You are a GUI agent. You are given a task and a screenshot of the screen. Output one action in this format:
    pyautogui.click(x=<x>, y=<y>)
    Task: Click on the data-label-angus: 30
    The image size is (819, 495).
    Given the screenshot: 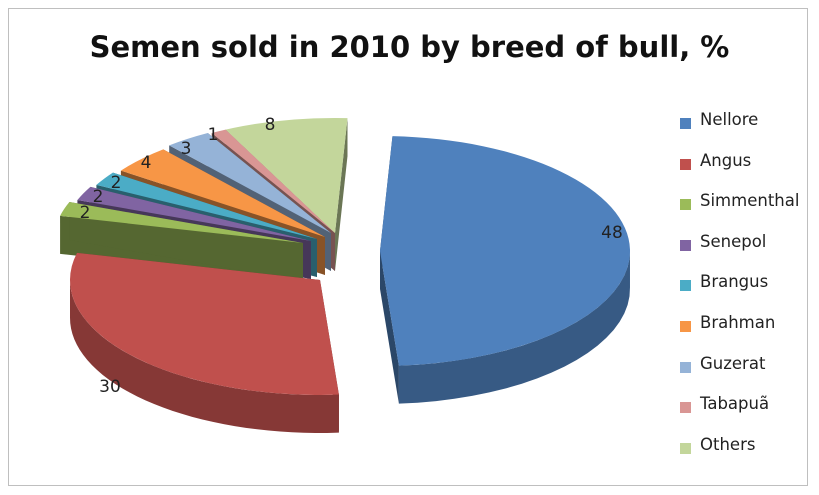 What is the action you would take?
    pyautogui.click(x=110, y=387)
    